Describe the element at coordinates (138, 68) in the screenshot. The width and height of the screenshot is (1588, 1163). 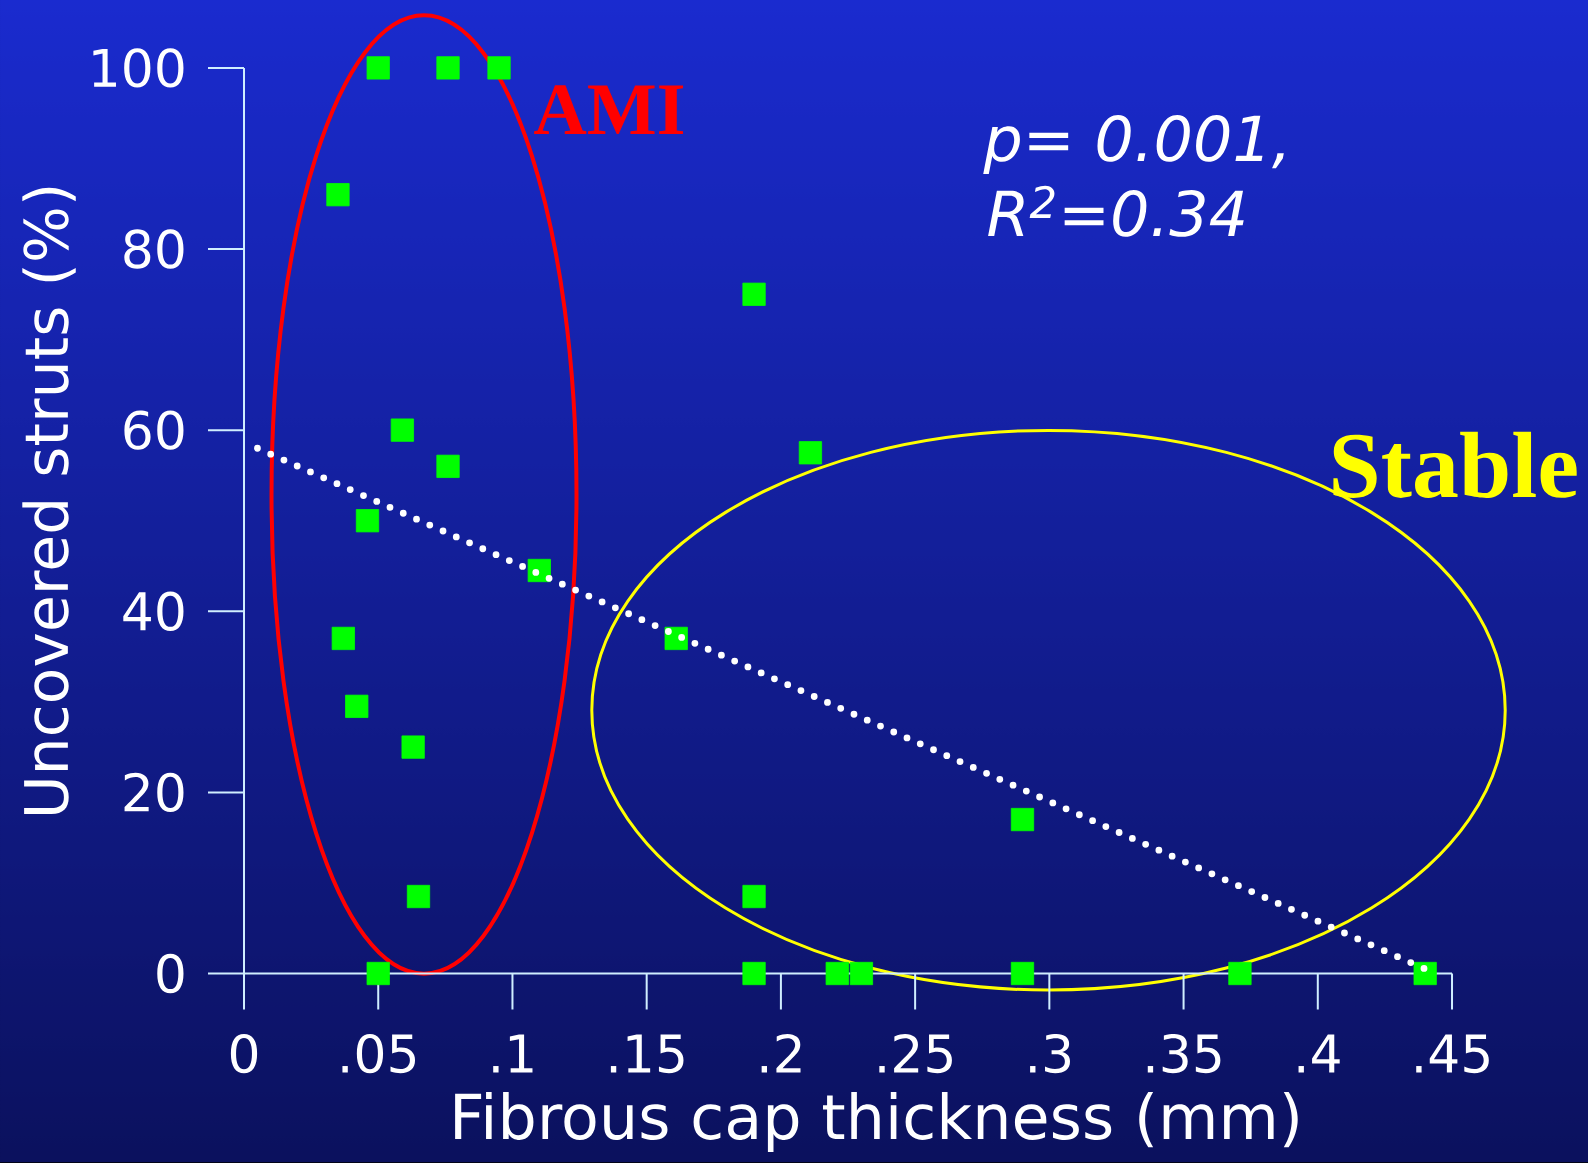
I see `y-tick-label: 100` at that location.